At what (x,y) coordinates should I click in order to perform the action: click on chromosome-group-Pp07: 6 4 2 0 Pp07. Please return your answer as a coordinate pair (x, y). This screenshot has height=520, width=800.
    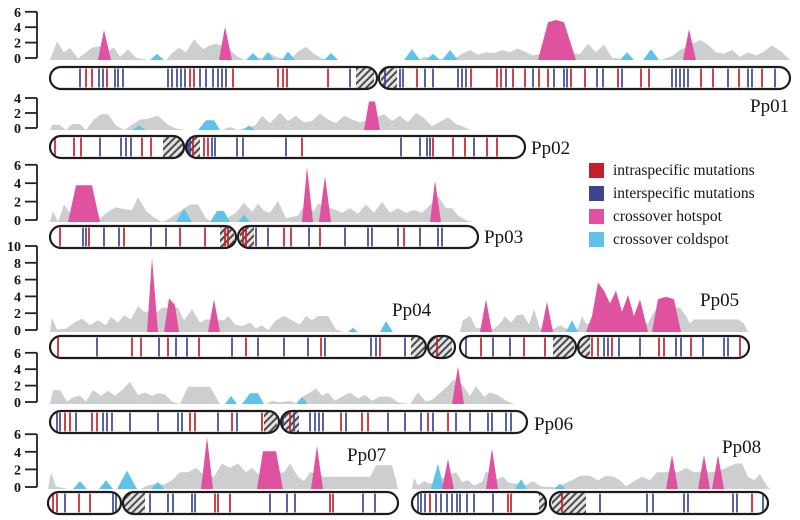
    Looking at the image, I should click on (207, 472).